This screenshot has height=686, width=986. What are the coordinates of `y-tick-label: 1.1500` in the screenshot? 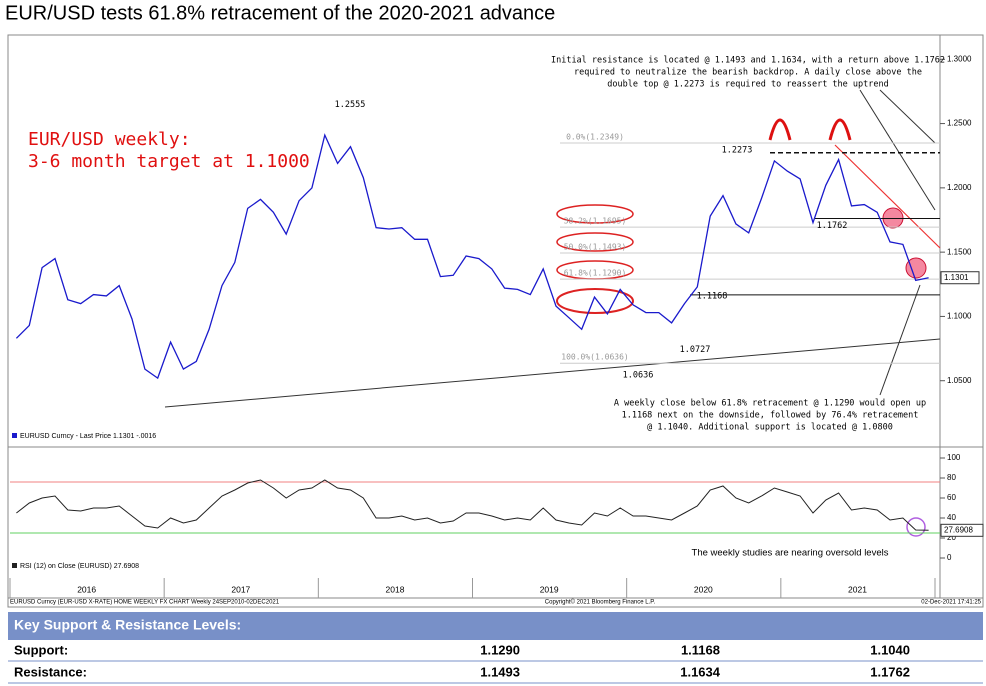 It's located at (959, 251).